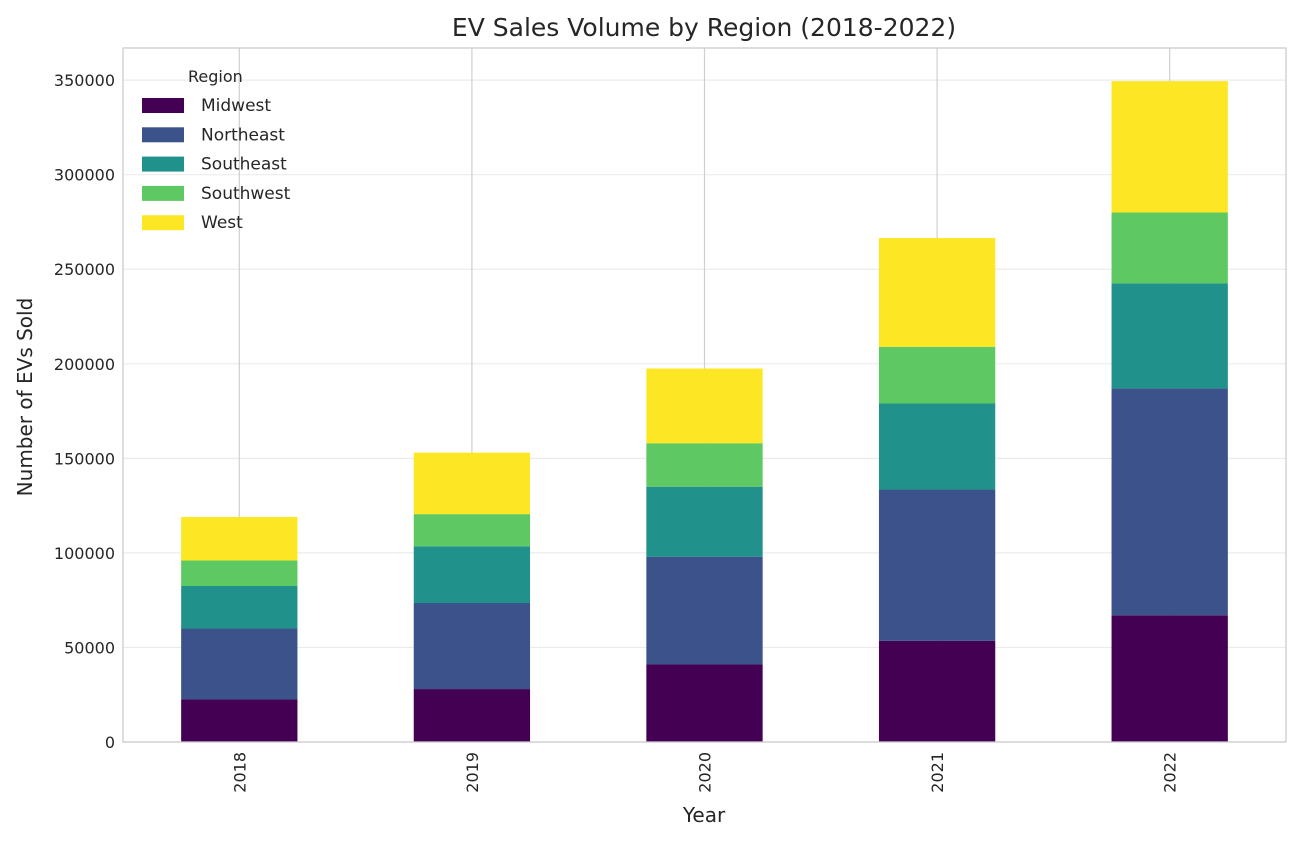 The width and height of the screenshot is (1300, 846). Describe the element at coordinates (163, 193) in the screenshot. I see `legend-swatch-southwest` at that location.